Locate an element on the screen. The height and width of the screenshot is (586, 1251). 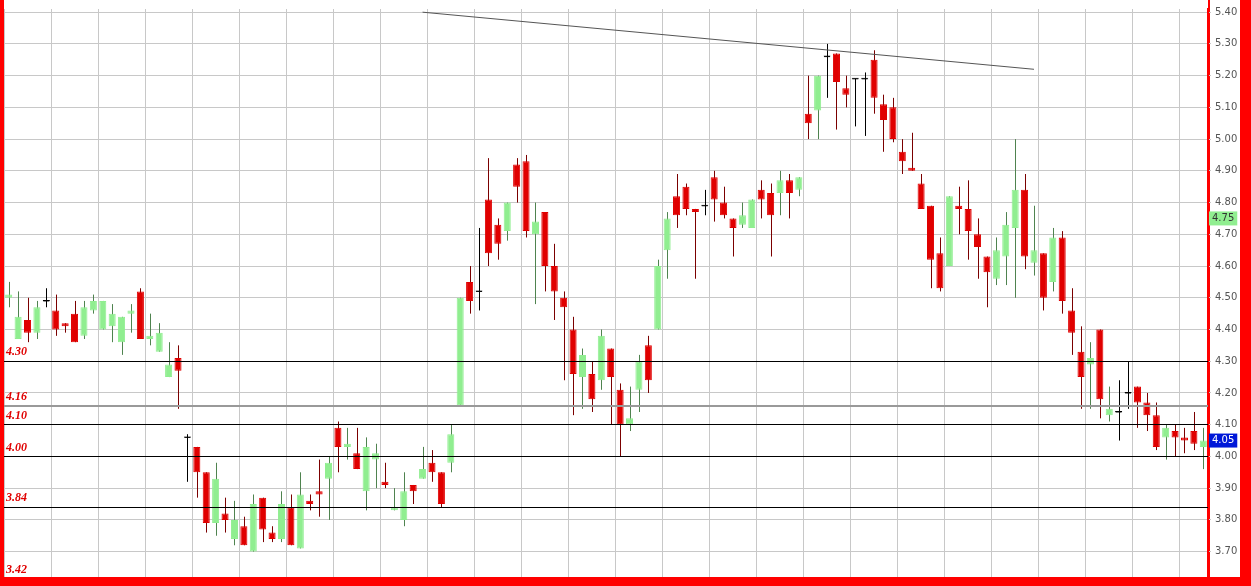
y-tick-label: 4.90 is located at coordinates (1226, 170).